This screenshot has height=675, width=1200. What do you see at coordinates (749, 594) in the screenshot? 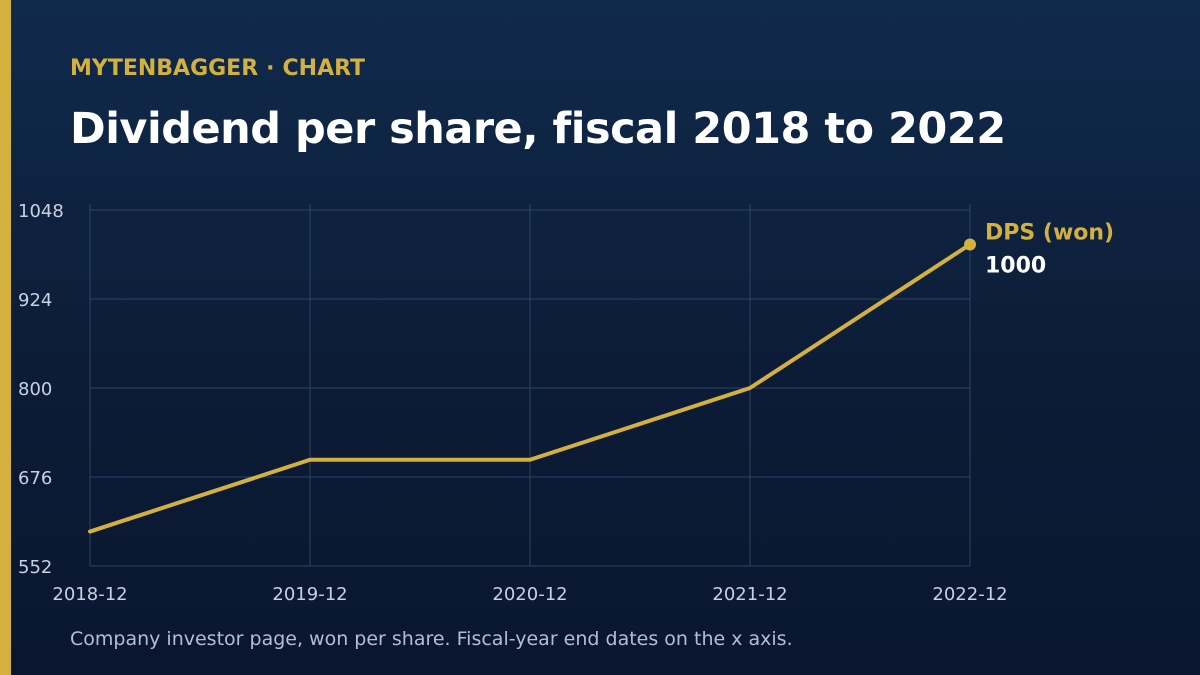
I see `x-tick-label: 2021-12` at bounding box center [749, 594].